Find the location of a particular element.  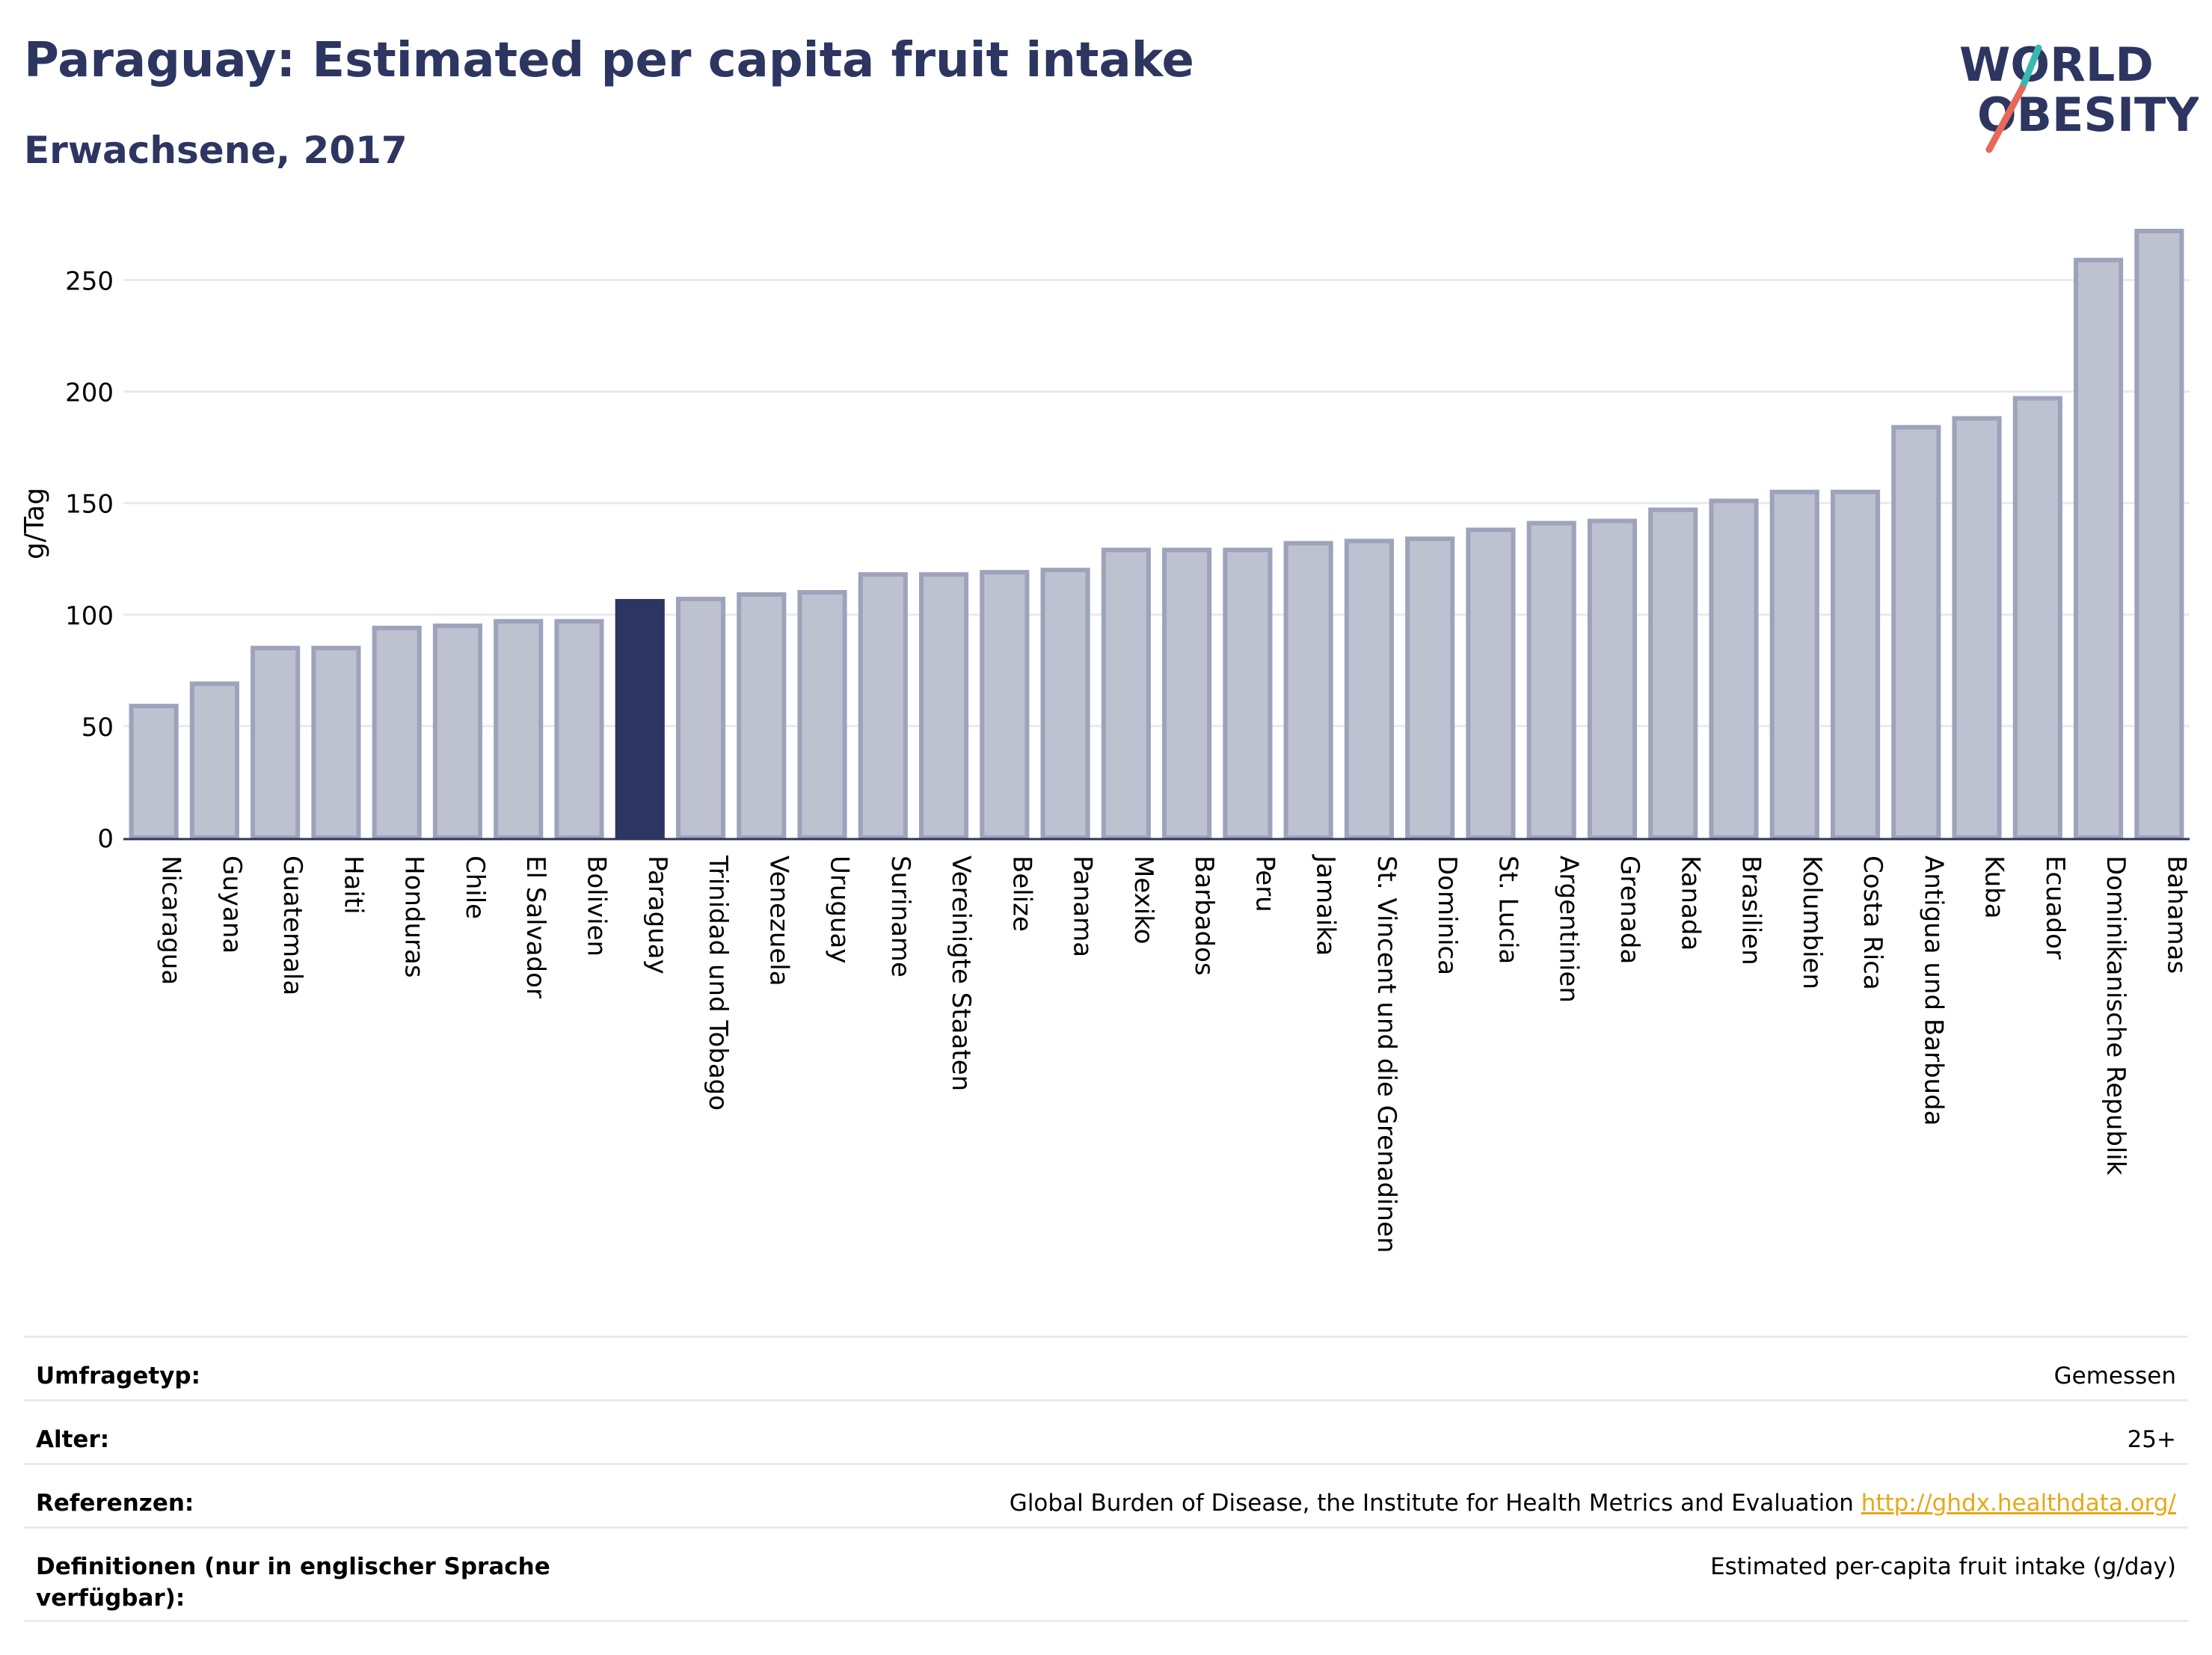

meta-value: Gemessen is located at coordinates (2121, 1365).